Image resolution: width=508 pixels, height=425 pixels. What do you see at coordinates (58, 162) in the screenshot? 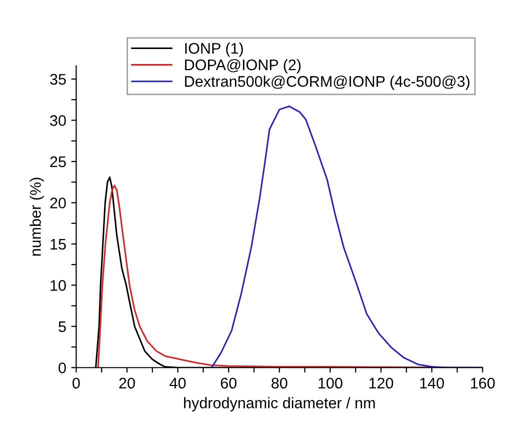
I see `y-tick-label: 25` at bounding box center [58, 162].